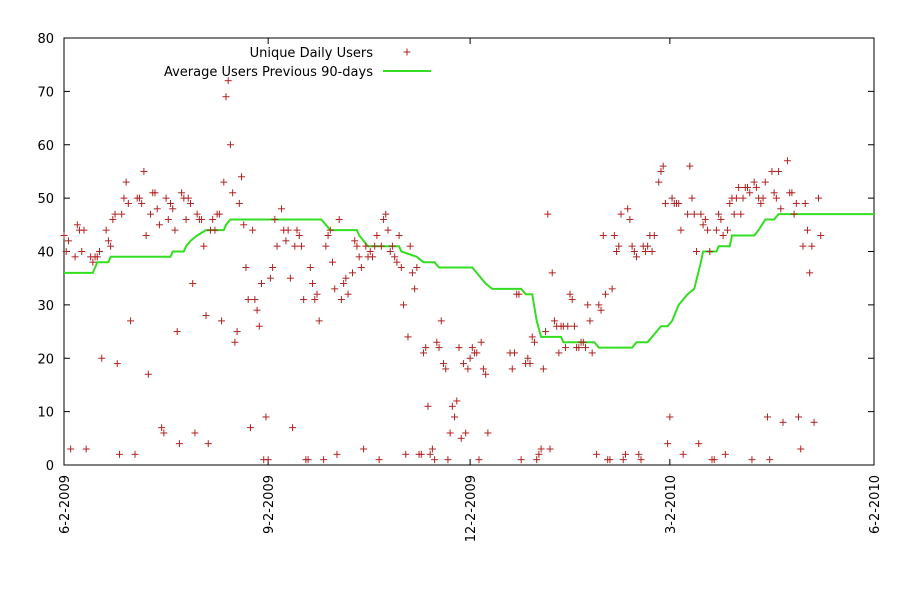 The image size is (900, 600). I want to click on legend-label-average-users: Average Users Previous 90-days, so click(268, 72).